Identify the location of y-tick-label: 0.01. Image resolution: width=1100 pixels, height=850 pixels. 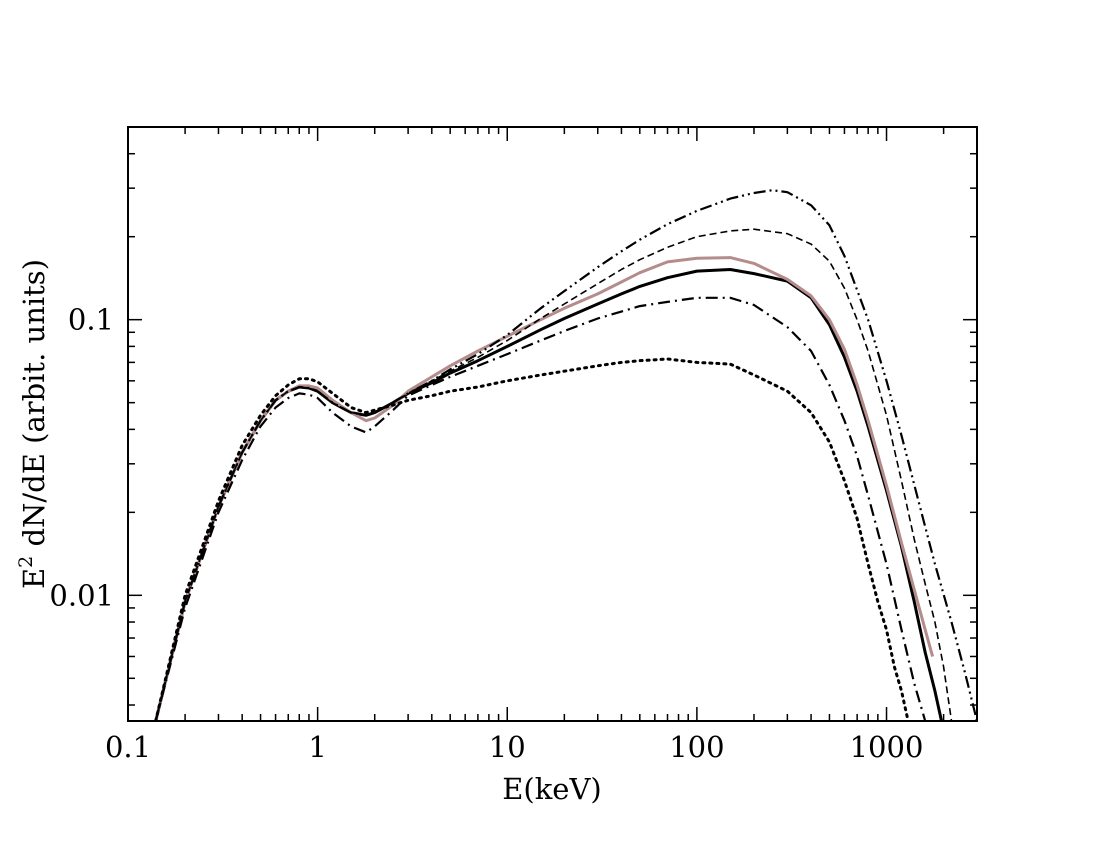
(81, 595).